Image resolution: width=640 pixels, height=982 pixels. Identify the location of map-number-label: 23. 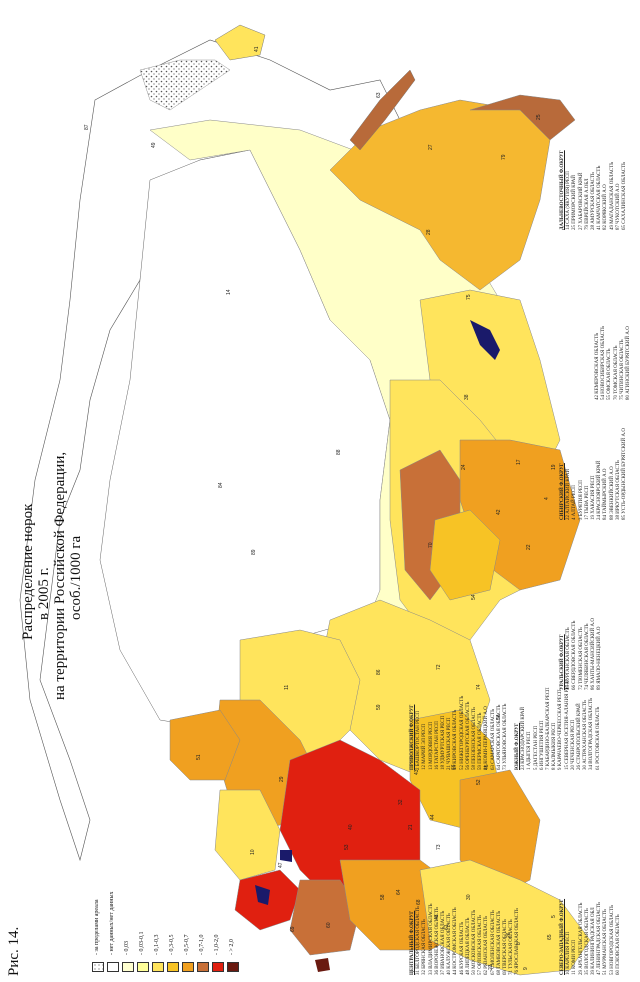
(491, 967).